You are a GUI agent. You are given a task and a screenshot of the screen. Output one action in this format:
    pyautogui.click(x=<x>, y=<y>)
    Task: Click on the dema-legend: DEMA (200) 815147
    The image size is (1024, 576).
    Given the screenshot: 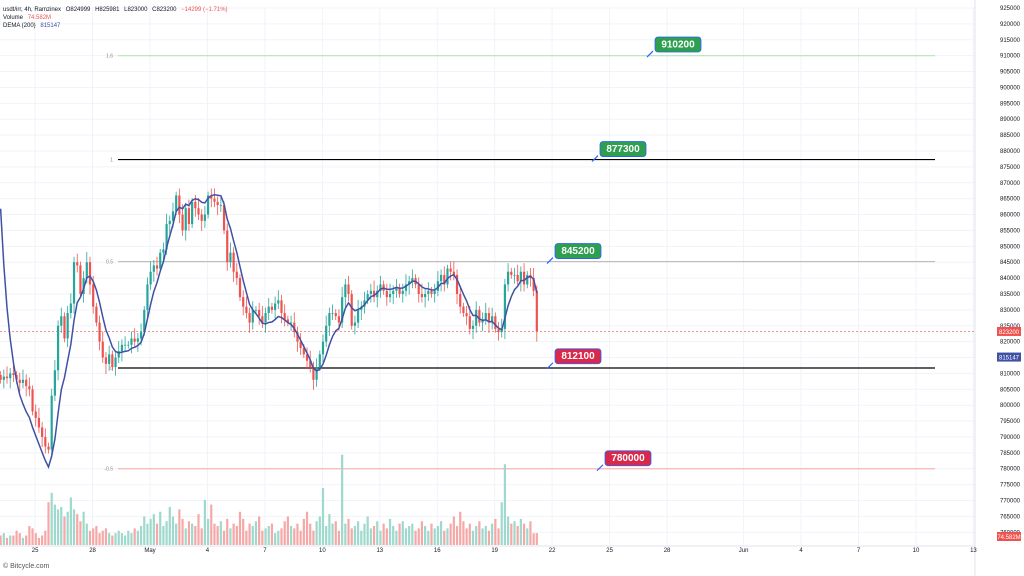 What is the action you would take?
    pyautogui.click(x=33, y=26)
    